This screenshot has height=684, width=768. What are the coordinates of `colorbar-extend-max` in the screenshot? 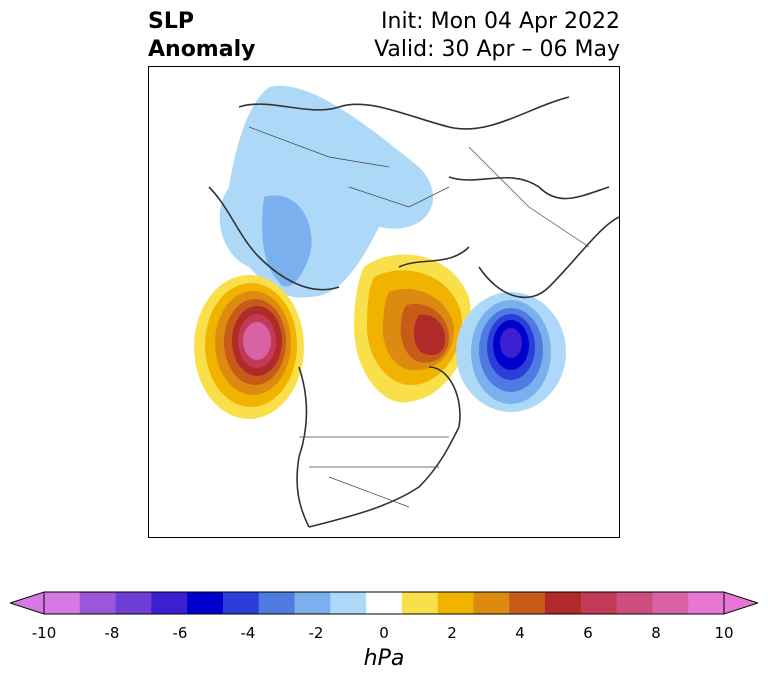 It's located at (741, 603).